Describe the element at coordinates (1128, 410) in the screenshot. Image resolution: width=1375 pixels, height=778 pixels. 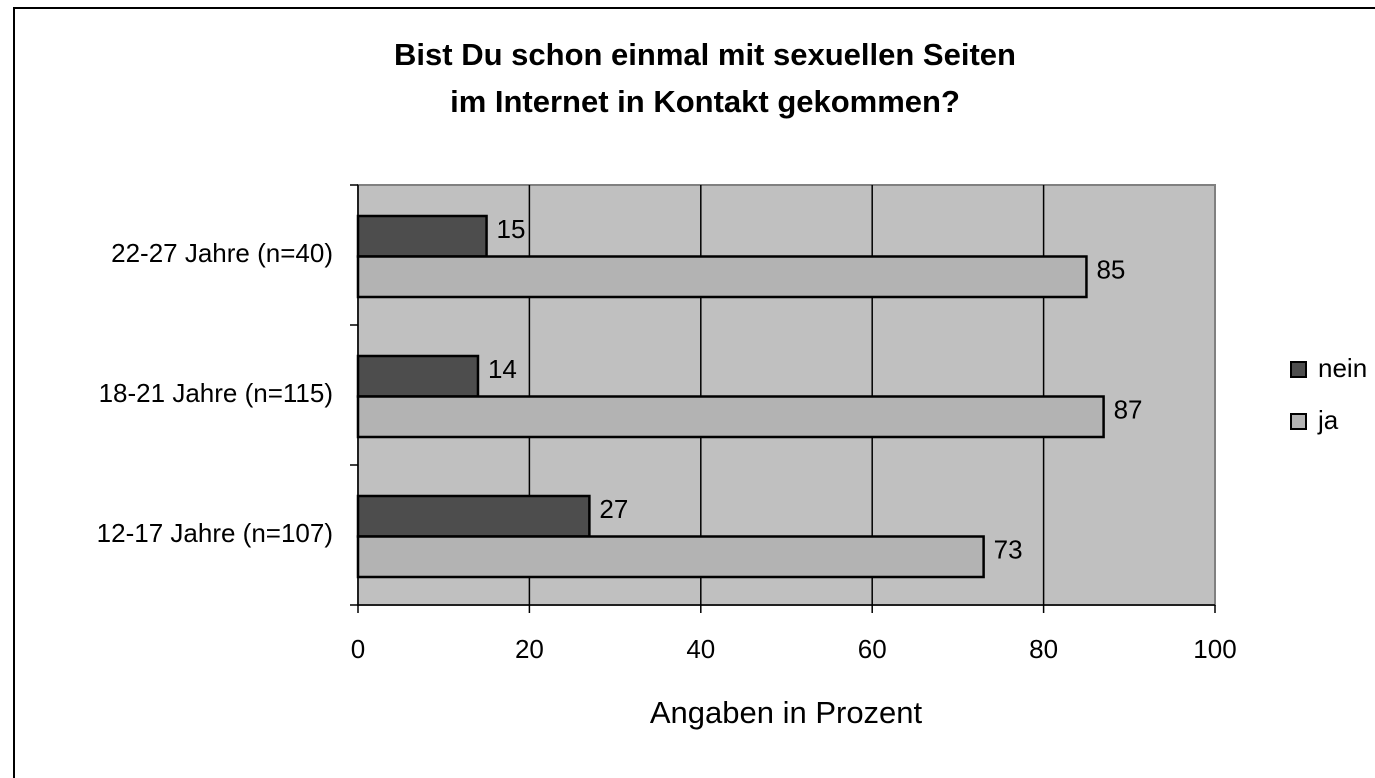
I see `data-label: 87` at that location.